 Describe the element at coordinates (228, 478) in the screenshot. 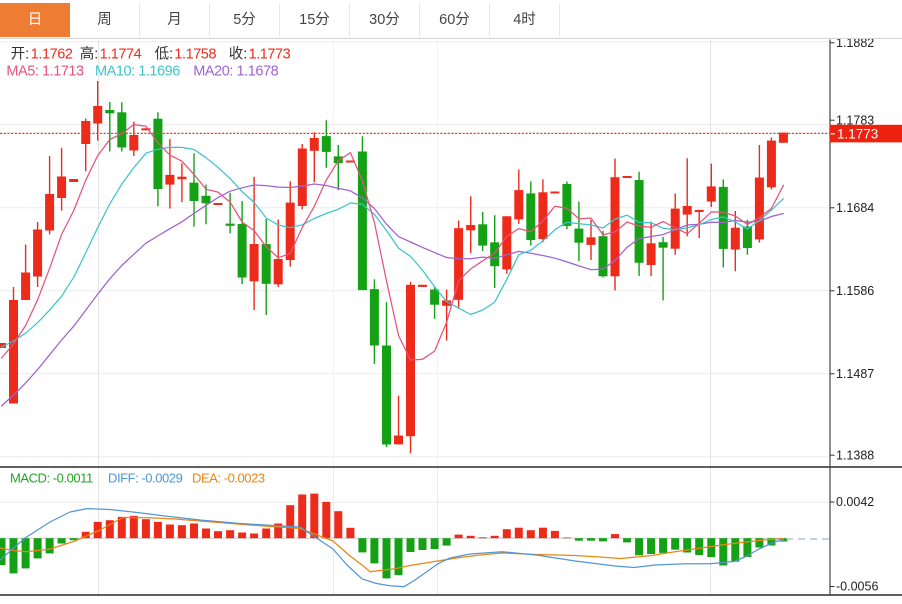

I see `svg-text: DEA: -0.0023` at that location.